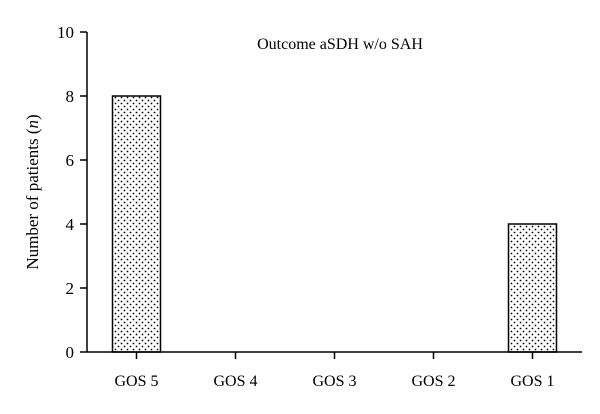  What do you see at coordinates (32, 198) in the screenshot?
I see `y-axis-label-prefix: Number of patients (` at bounding box center [32, 198].